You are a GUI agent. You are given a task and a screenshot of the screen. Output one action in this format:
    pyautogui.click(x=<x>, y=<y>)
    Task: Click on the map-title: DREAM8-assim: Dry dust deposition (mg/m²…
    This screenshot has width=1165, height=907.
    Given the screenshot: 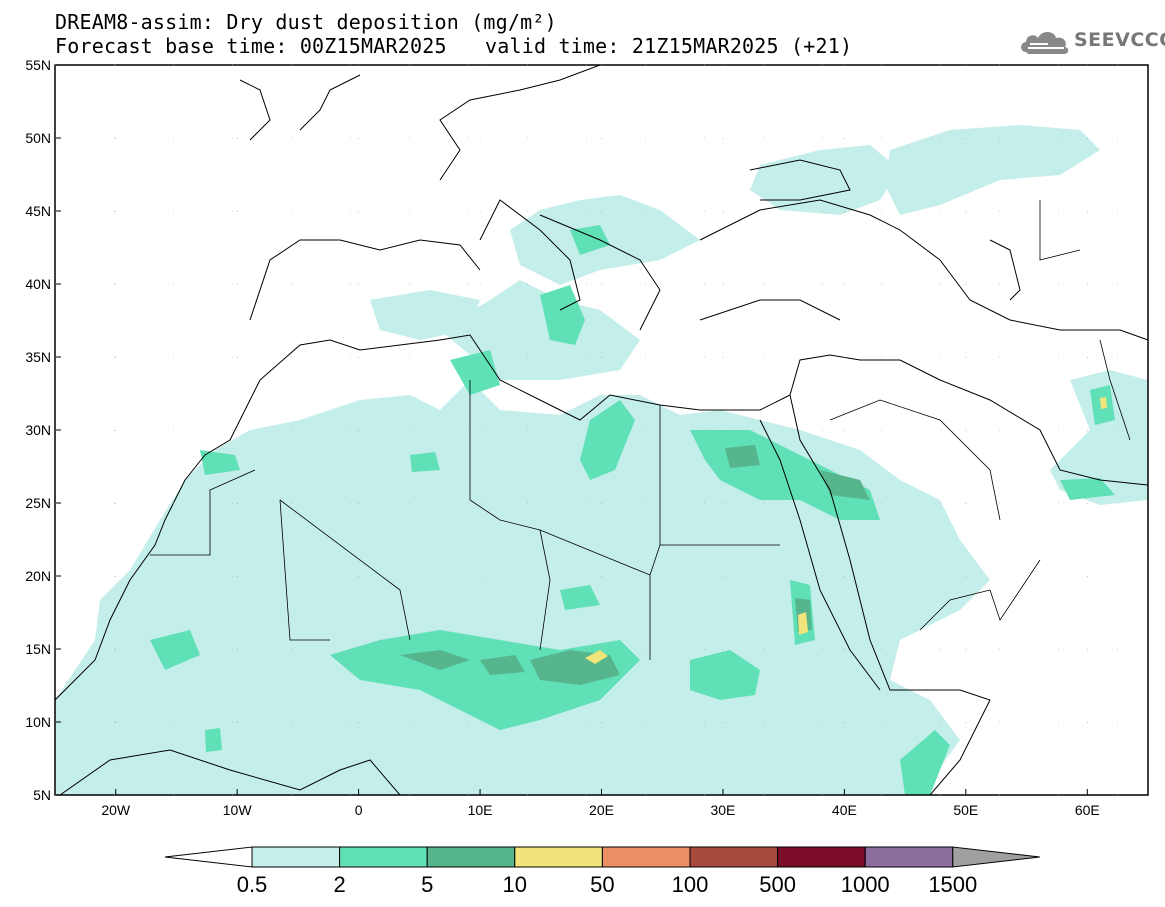 What is the action you would take?
    pyautogui.click(x=306, y=22)
    